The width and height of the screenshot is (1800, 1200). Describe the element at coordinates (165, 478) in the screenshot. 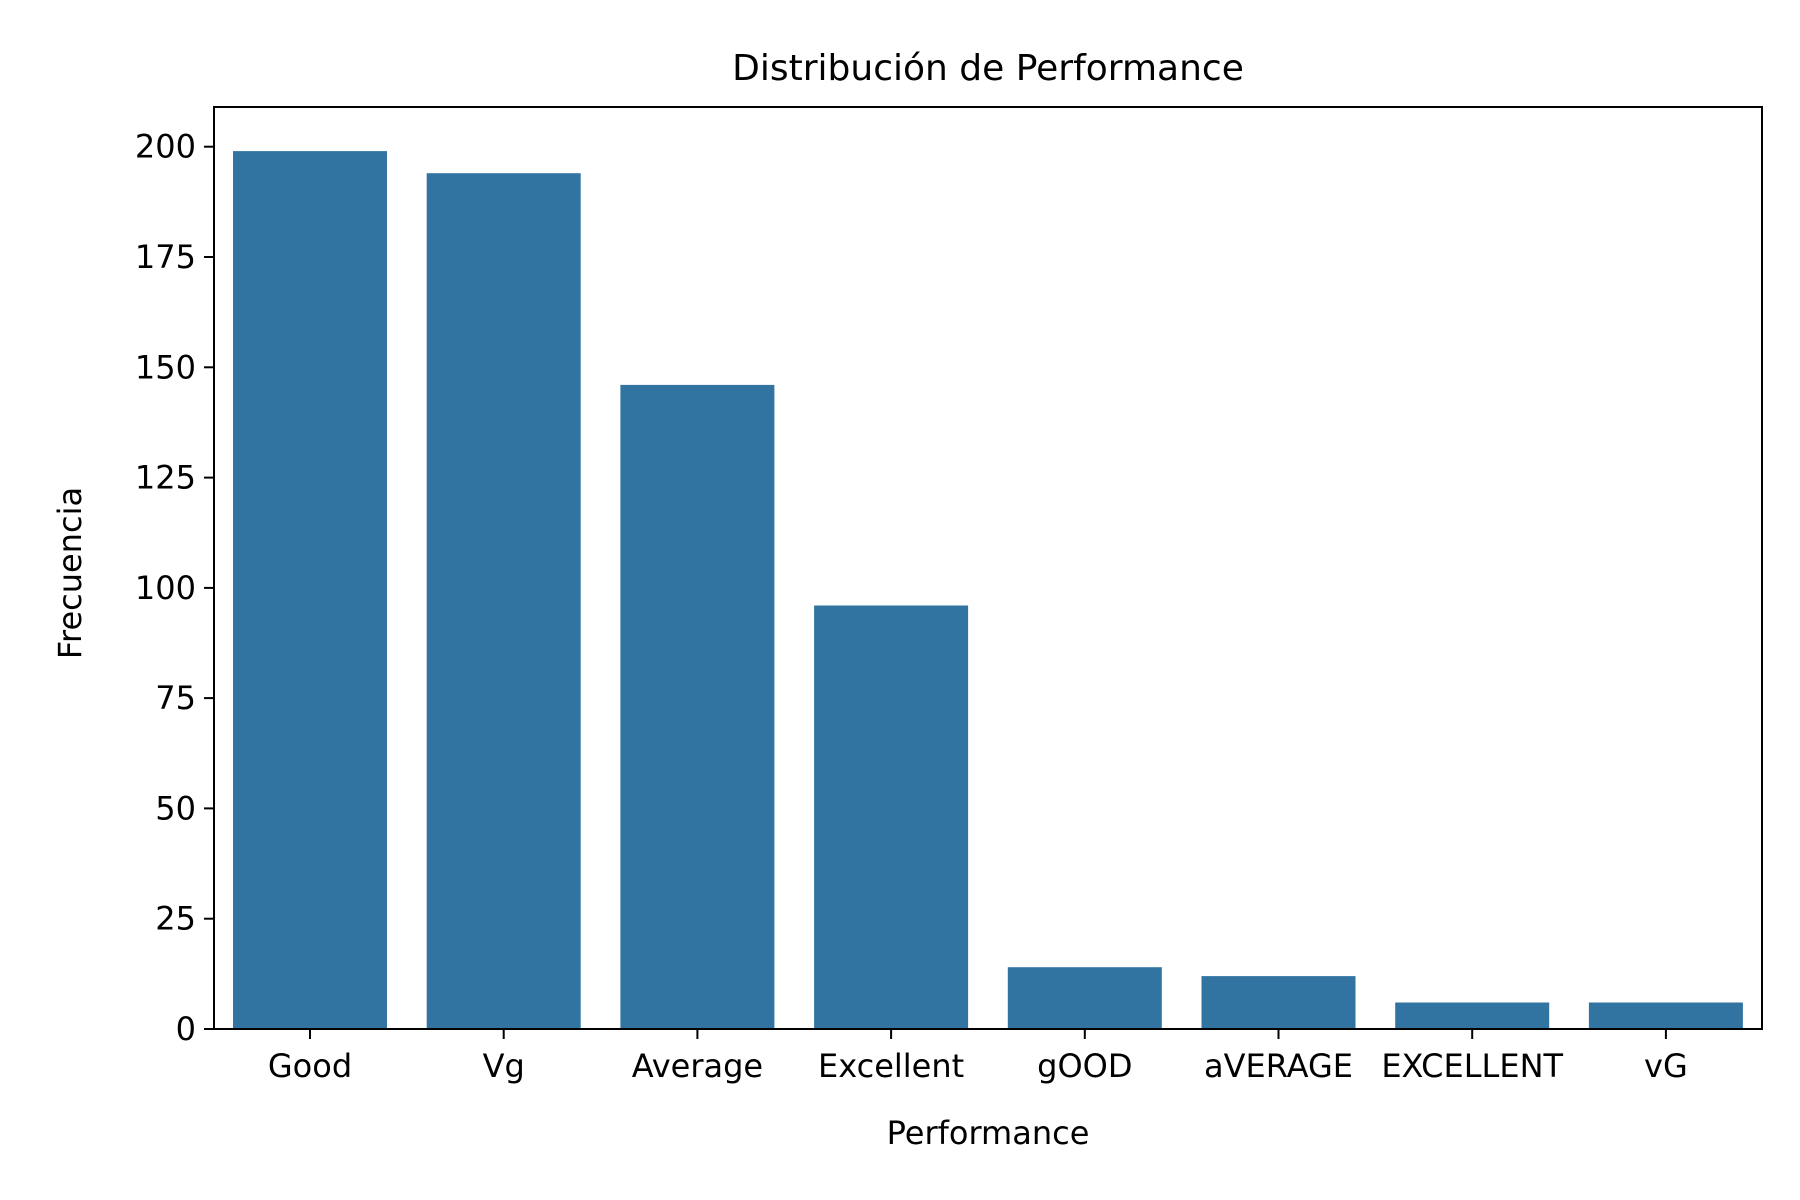

I see `y-tick-label: 125` at that location.